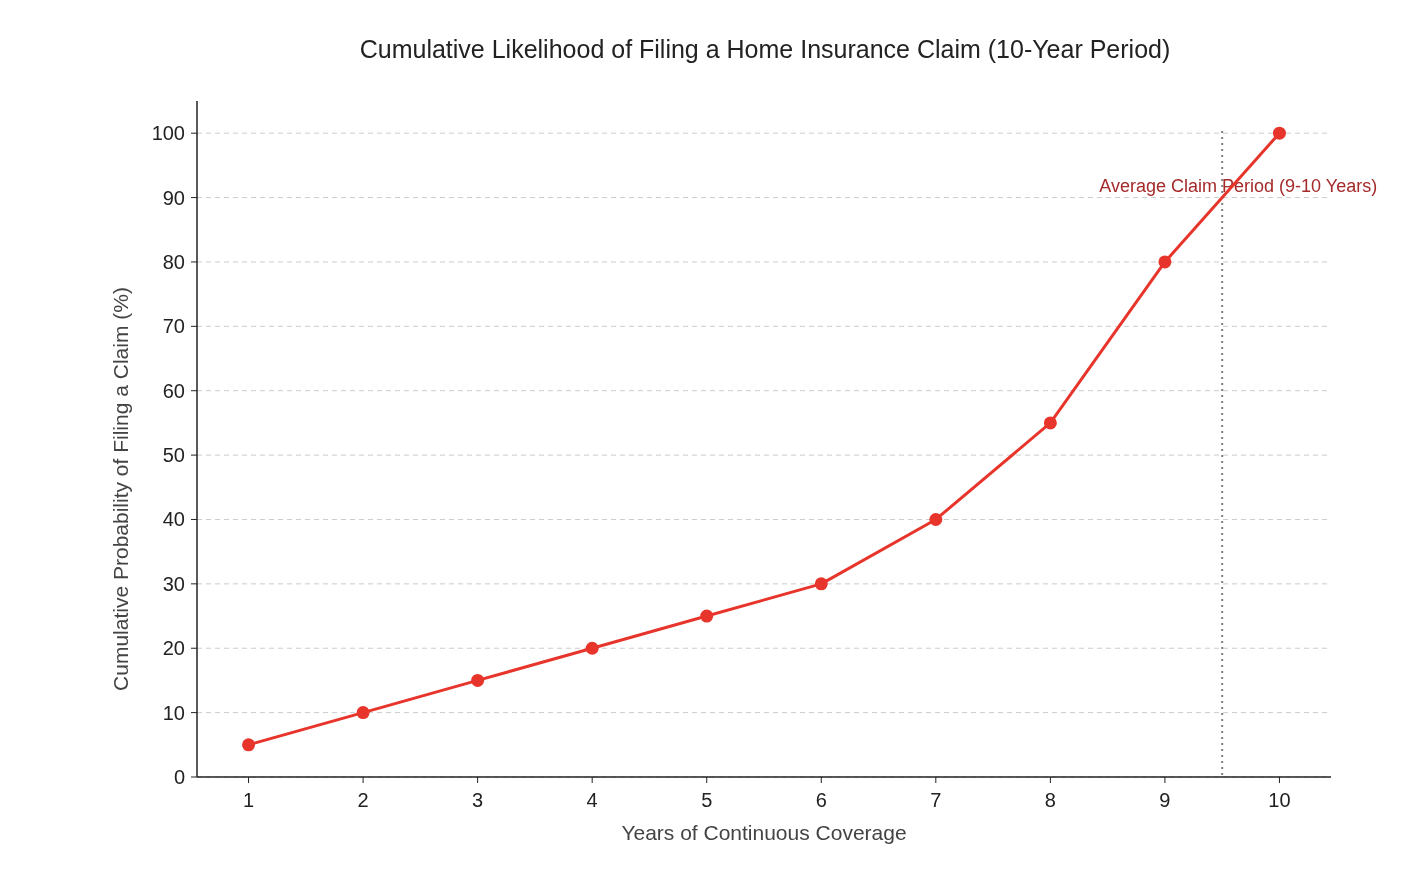  I want to click on x-tick-label: 3, so click(478, 800).